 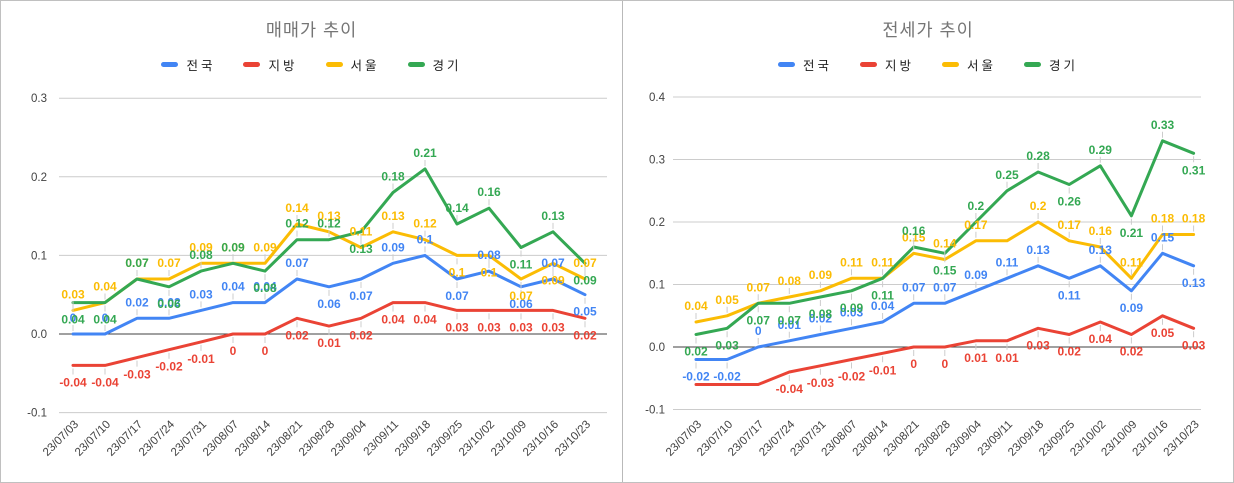 What do you see at coordinates (252, 64) in the screenshot?
I see `regional-swatch` at bounding box center [252, 64].